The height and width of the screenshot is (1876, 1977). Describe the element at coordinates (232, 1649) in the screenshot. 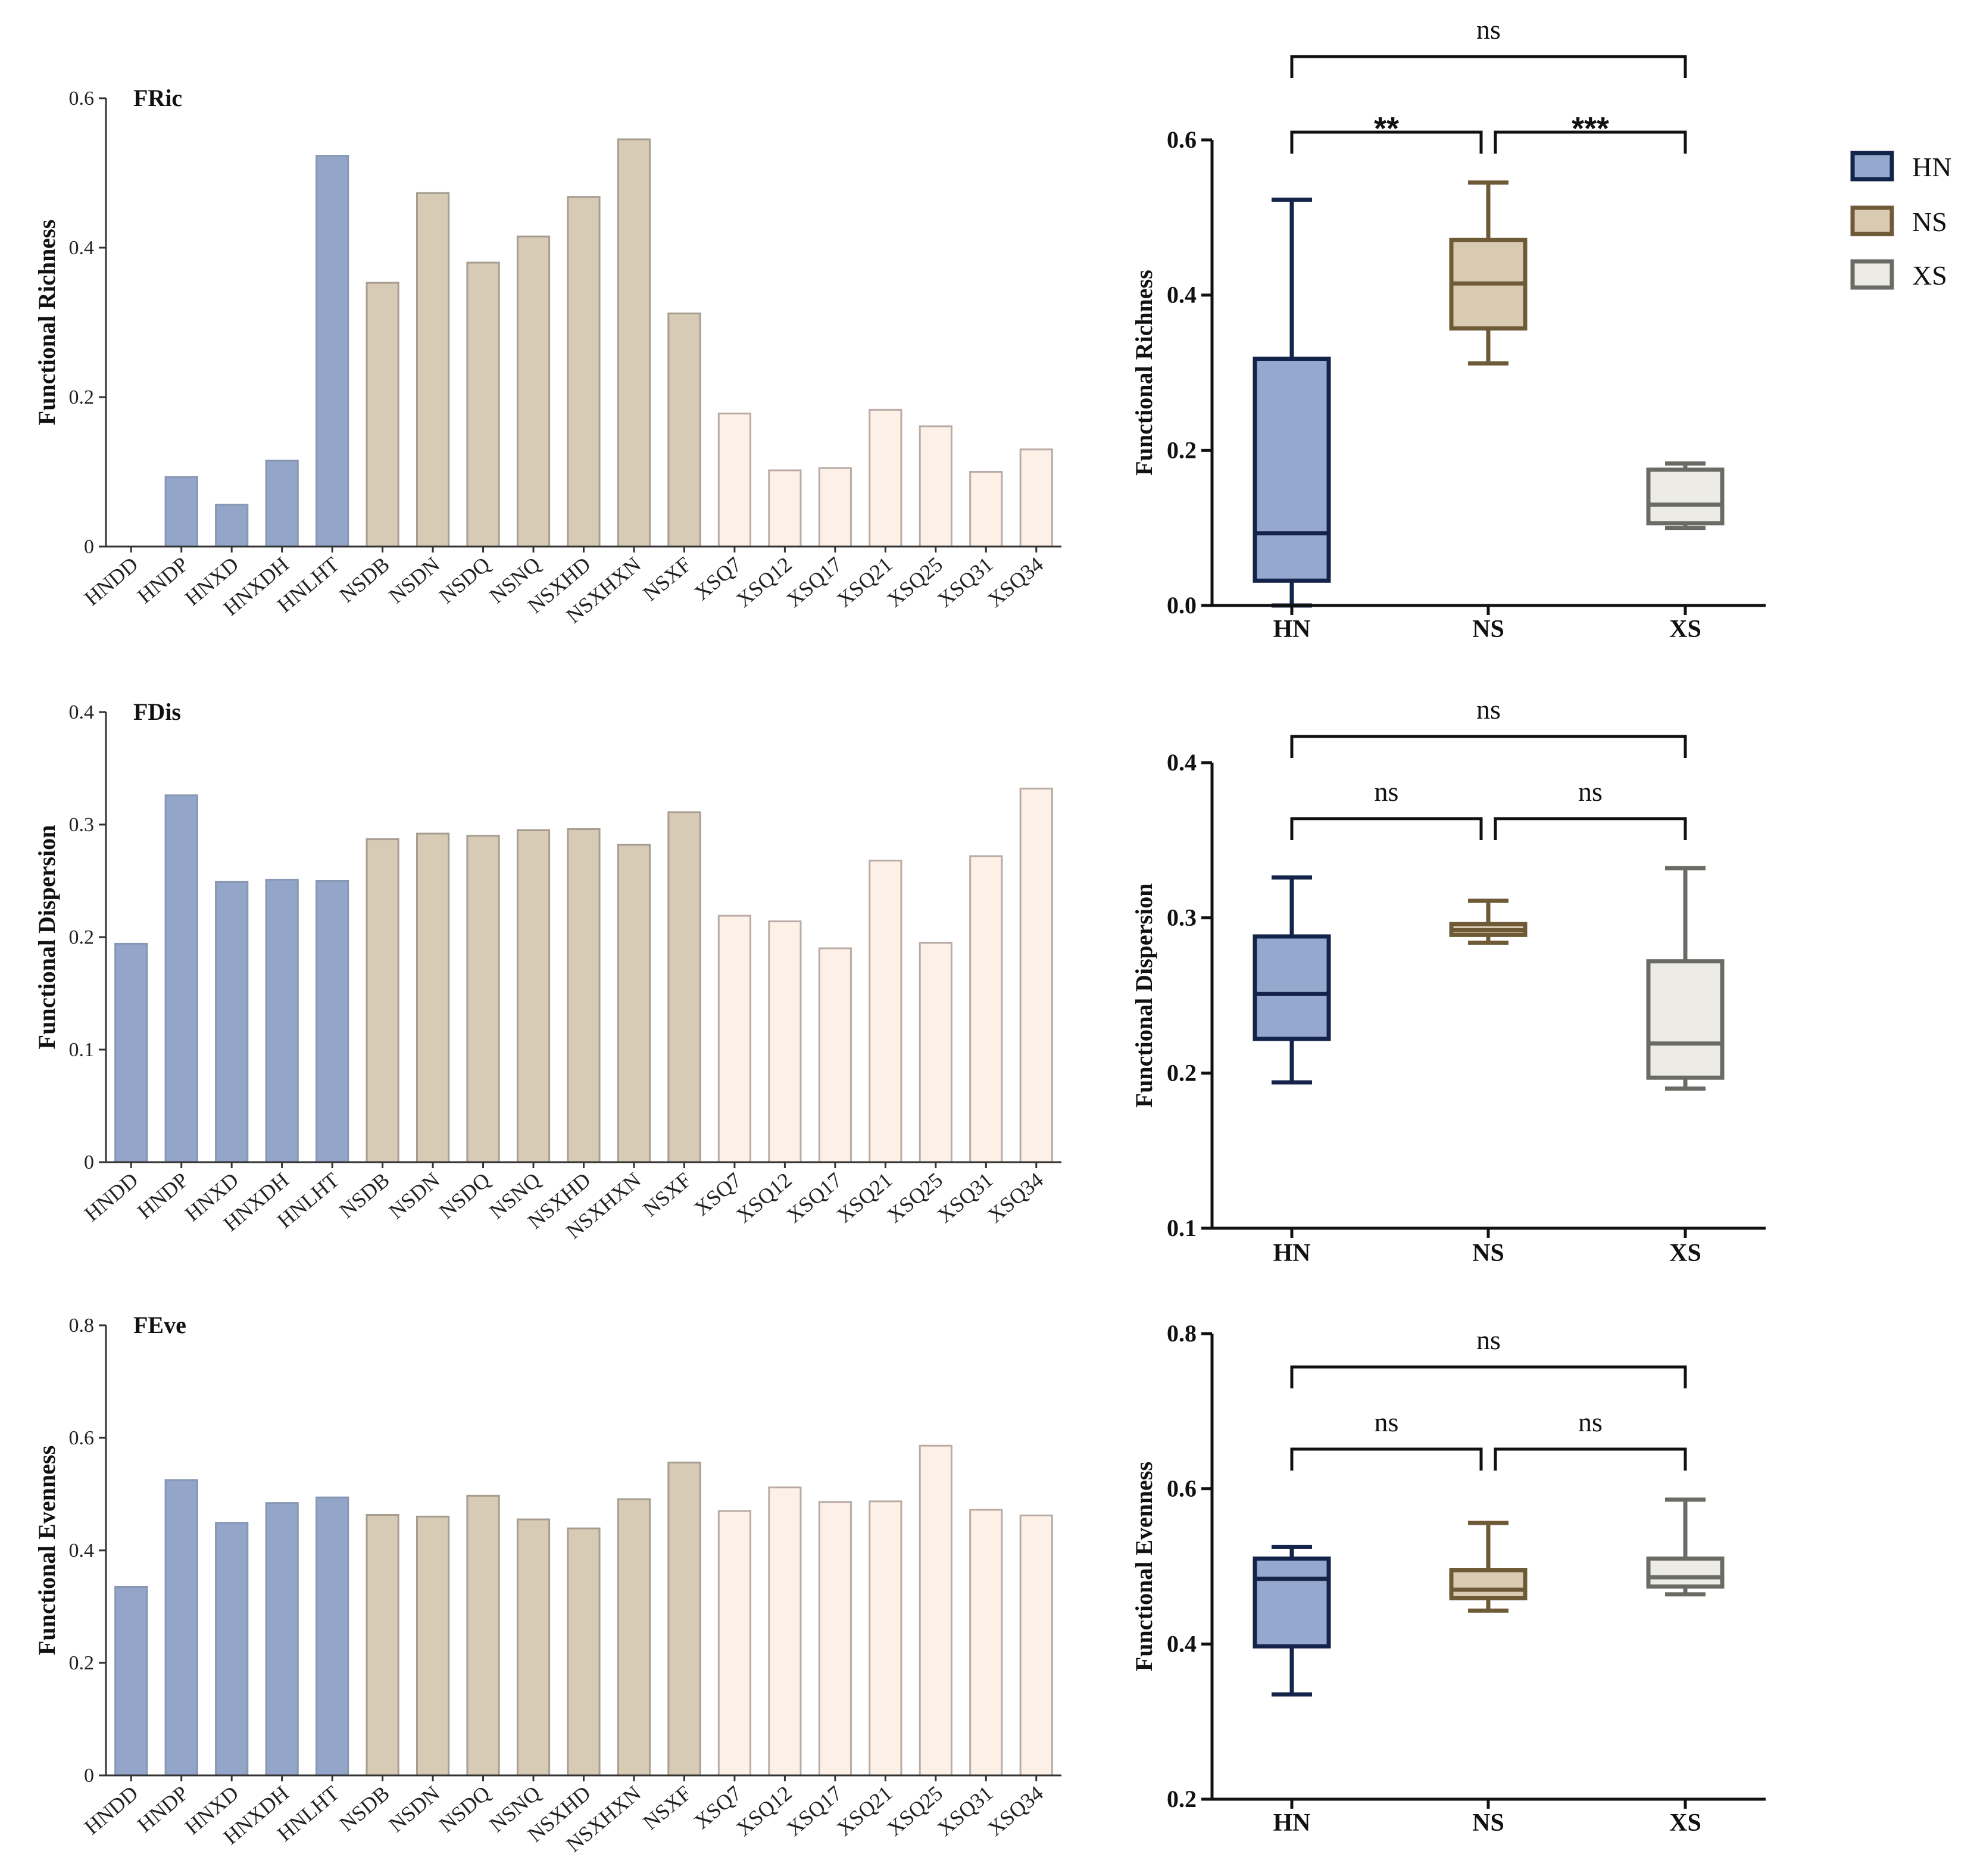

I see `bar-hnxd` at that location.